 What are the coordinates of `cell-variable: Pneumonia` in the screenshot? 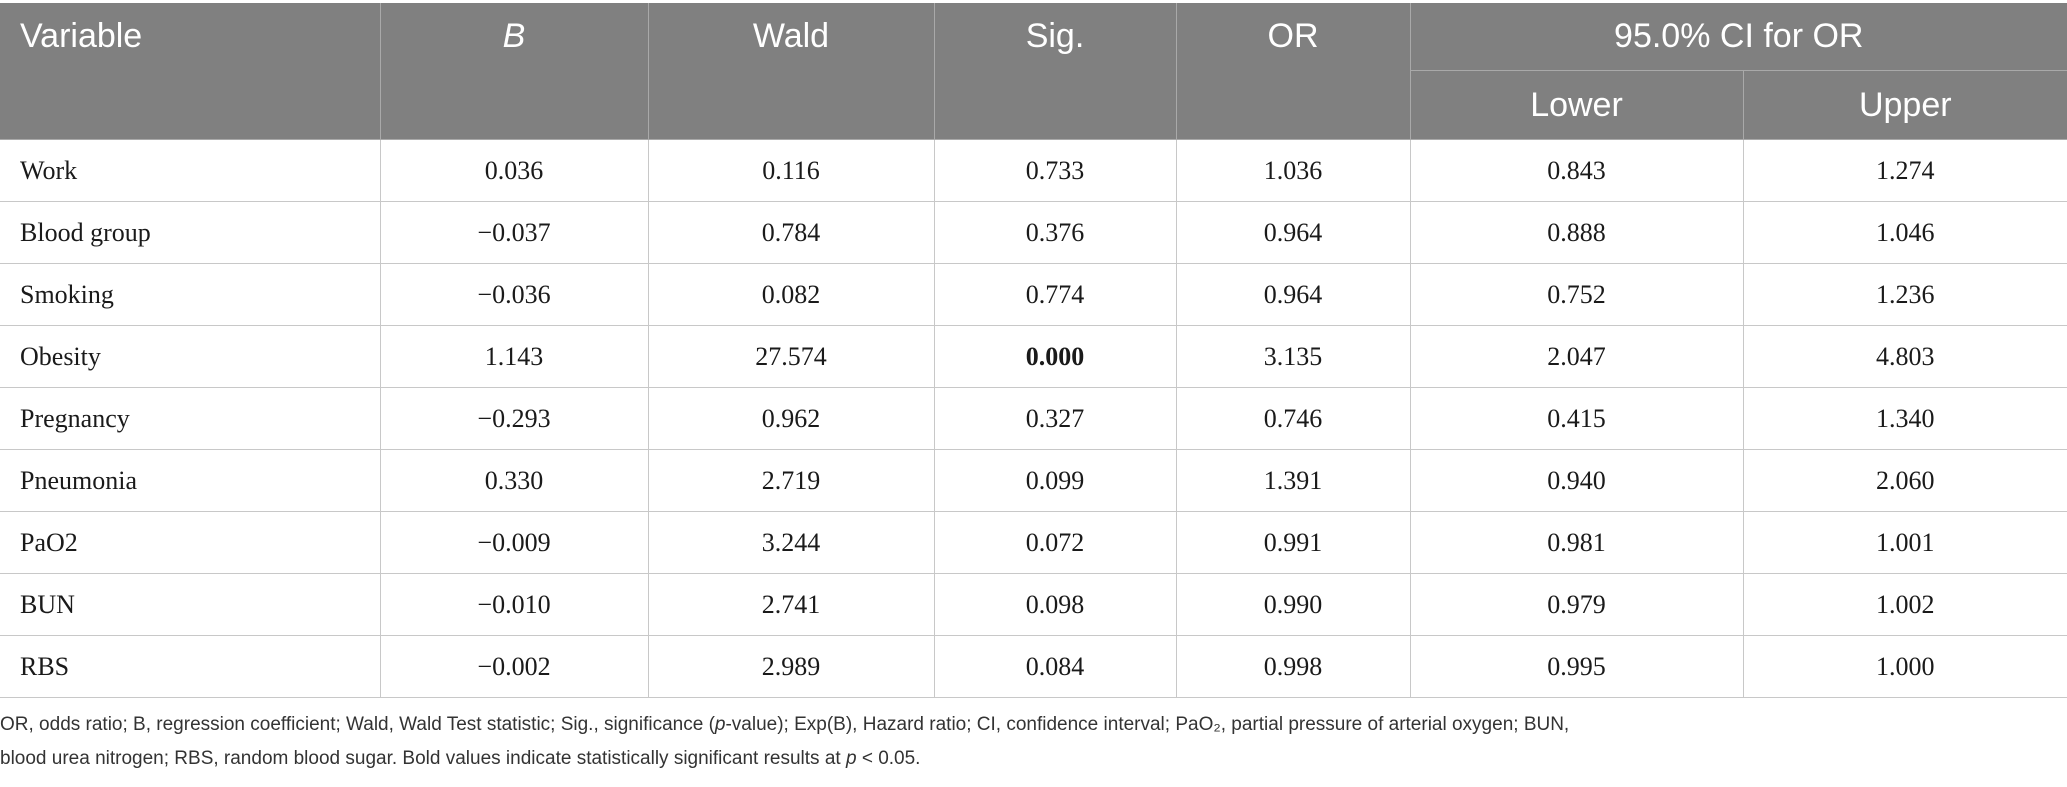 It's located at (190, 480).